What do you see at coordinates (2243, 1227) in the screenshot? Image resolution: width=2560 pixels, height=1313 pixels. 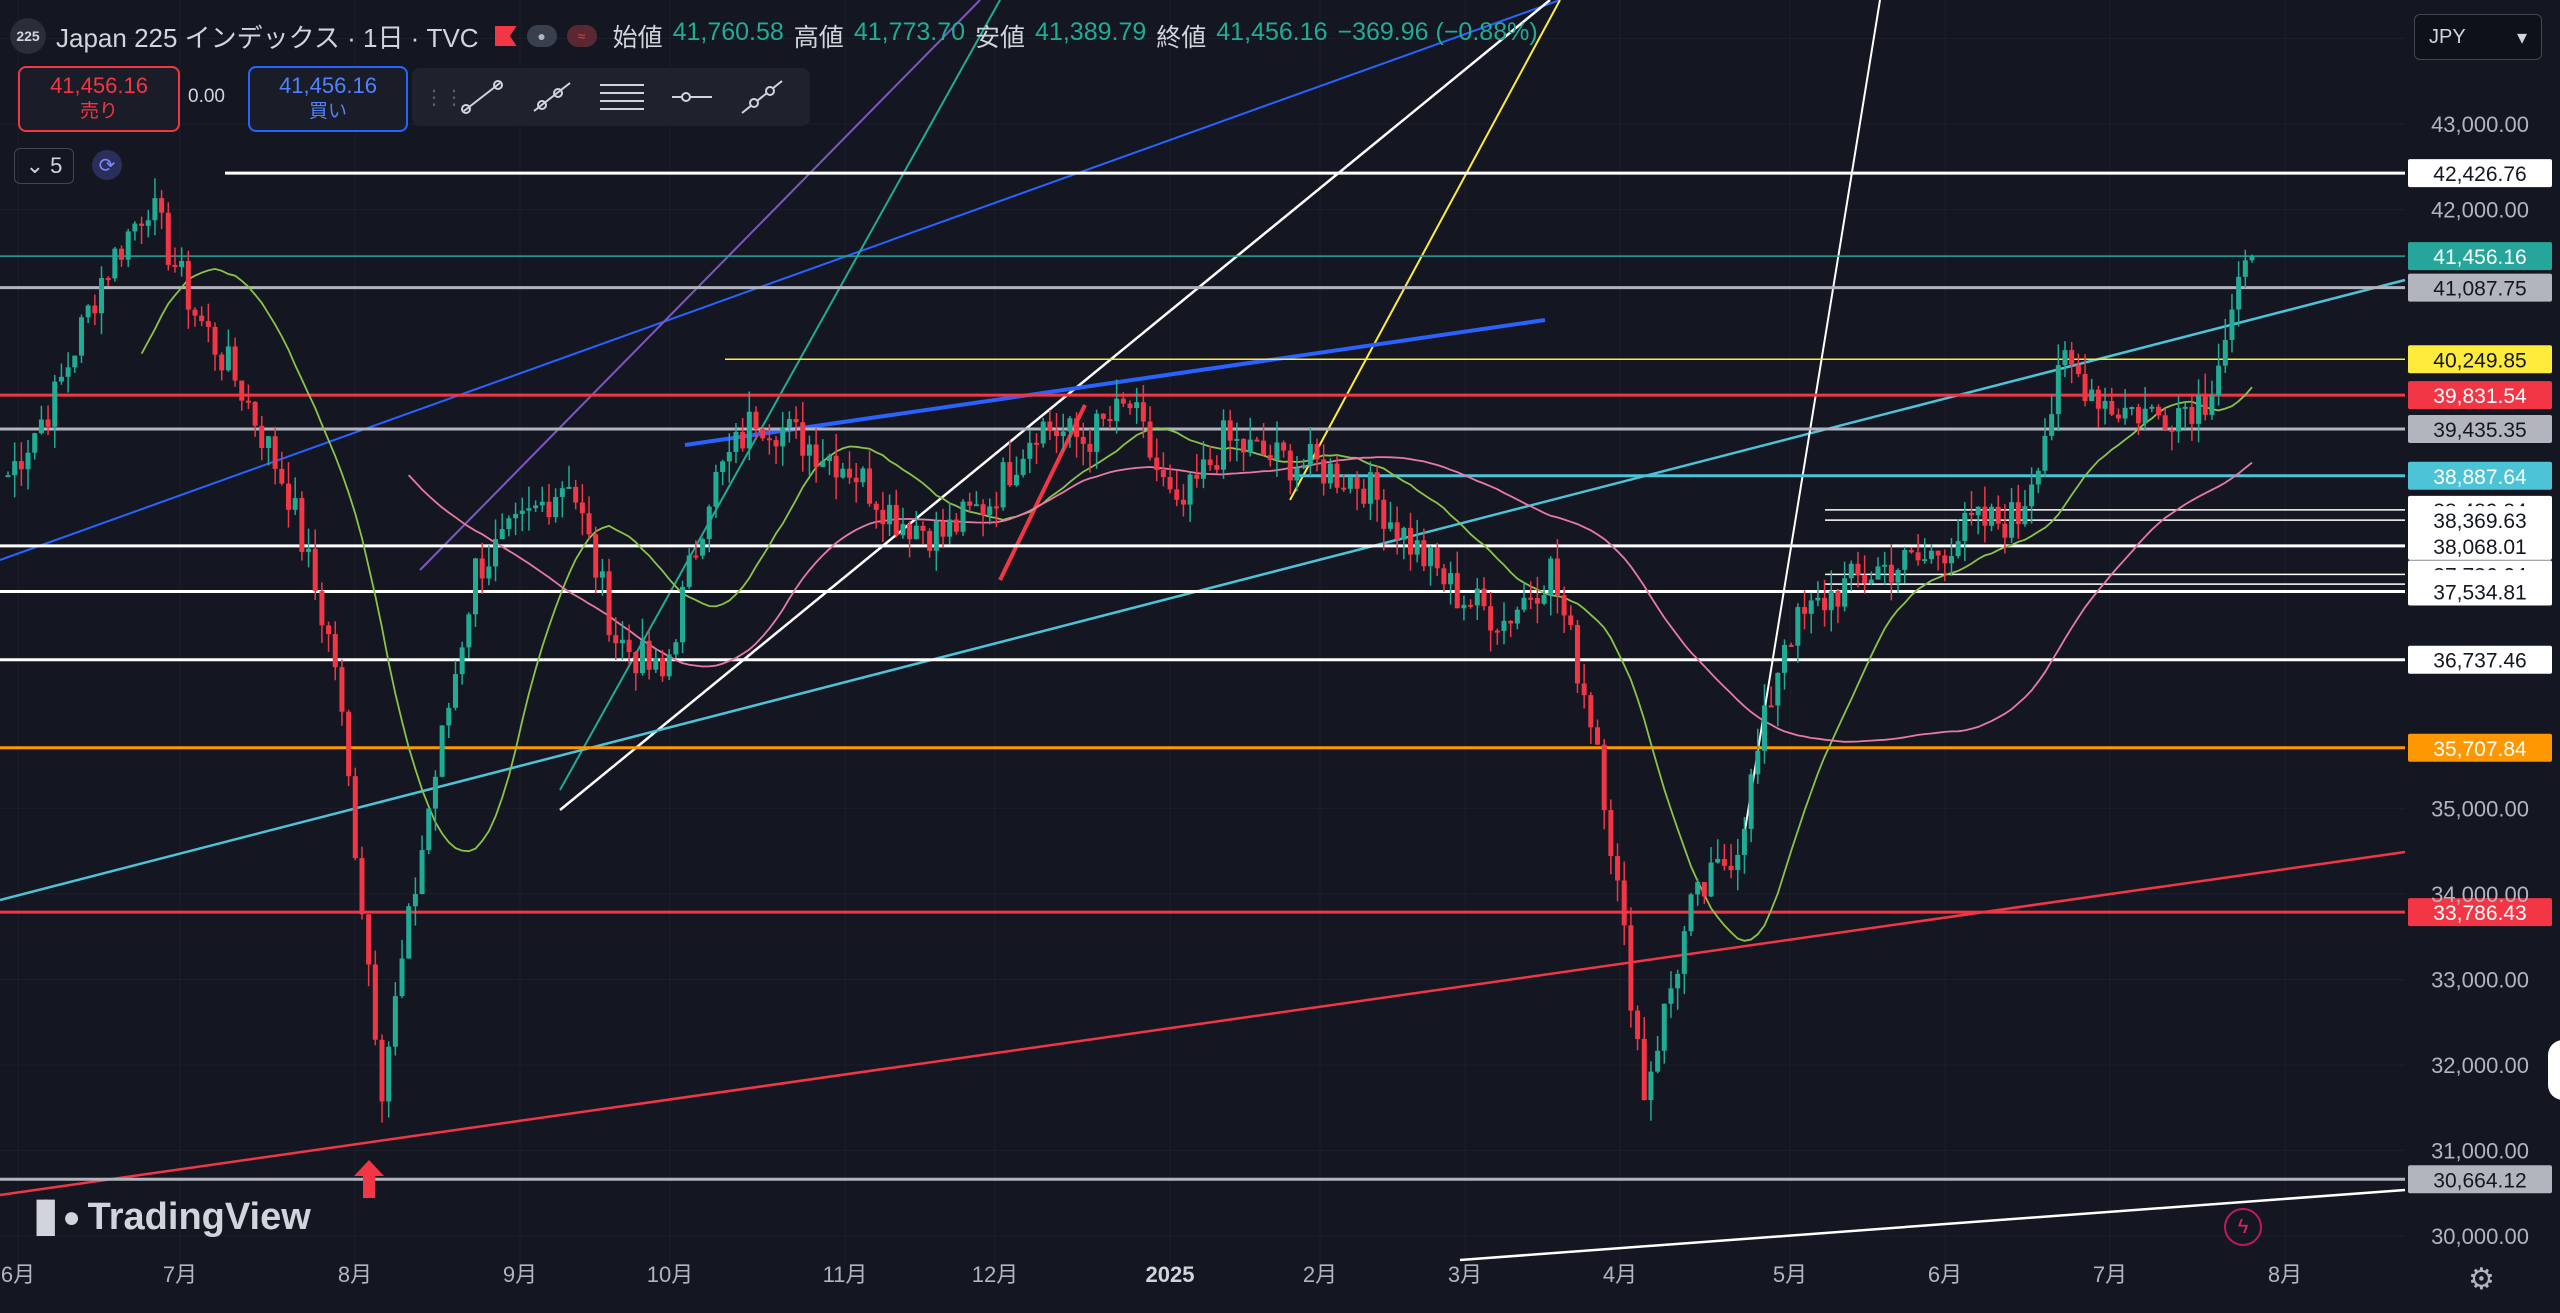 I see `flash-icon: ϟ` at bounding box center [2243, 1227].